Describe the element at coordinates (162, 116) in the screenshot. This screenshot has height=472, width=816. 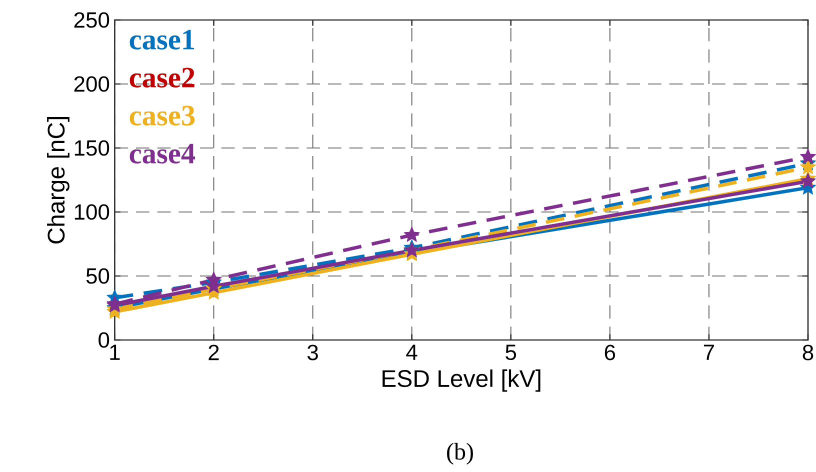
I see `text: case3` at that location.